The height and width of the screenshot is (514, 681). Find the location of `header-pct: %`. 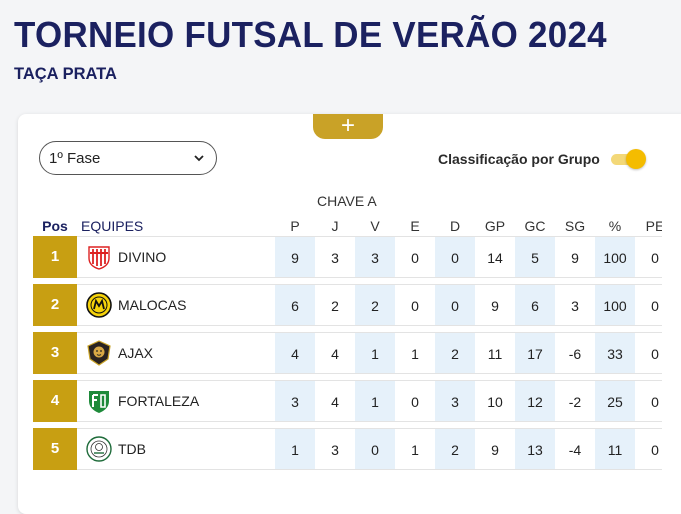

header-pct: % is located at coordinates (615, 226).